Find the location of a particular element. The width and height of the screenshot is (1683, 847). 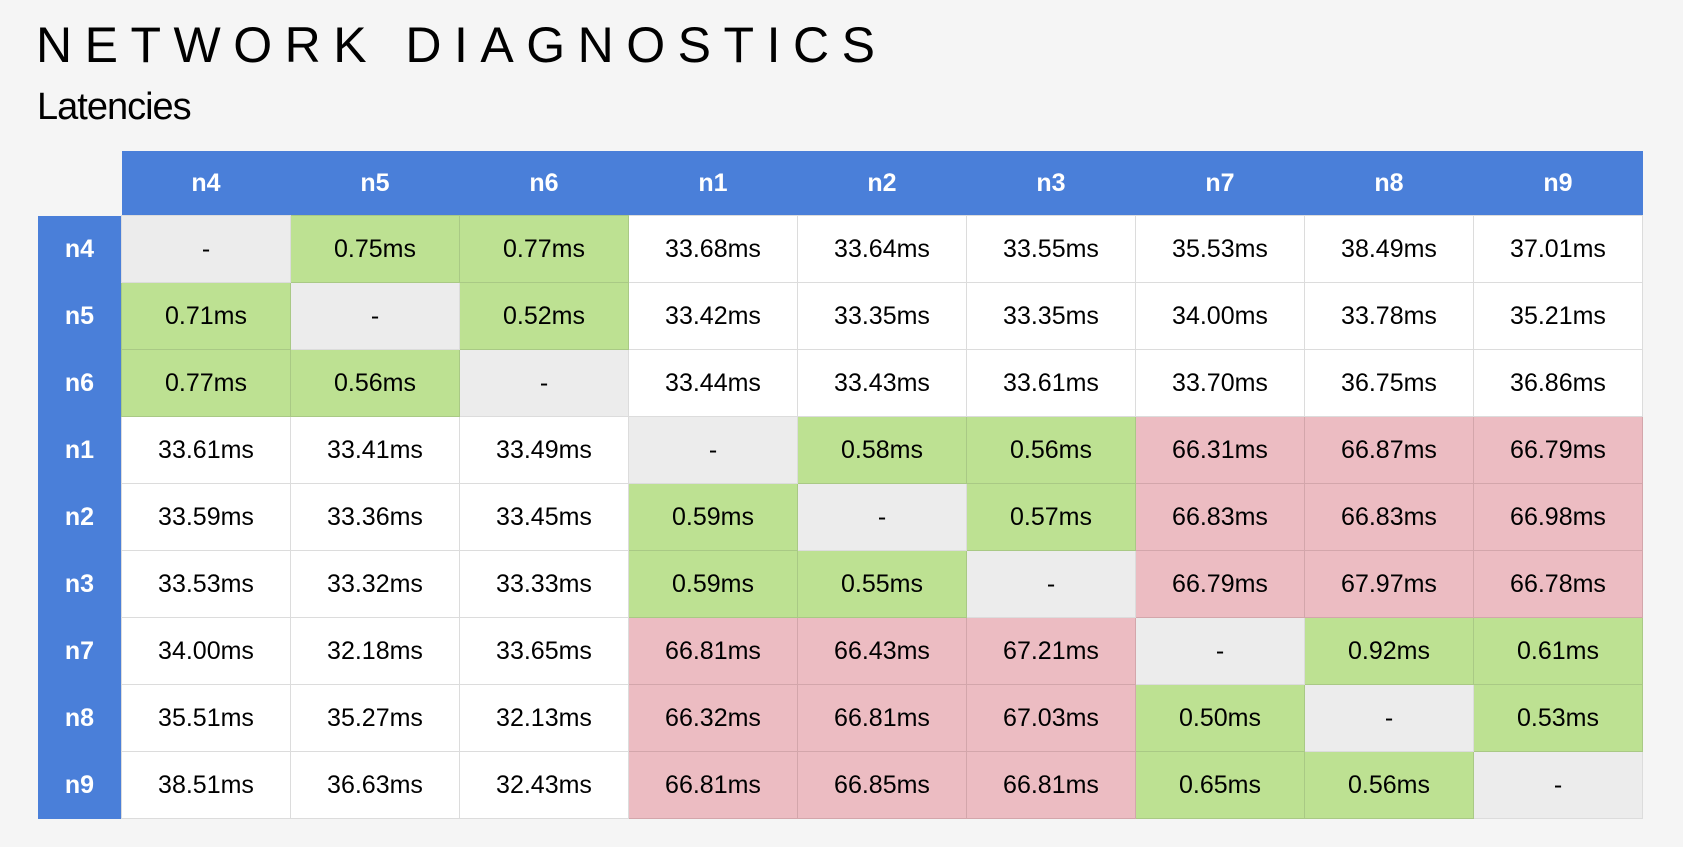

latency-cell: 33.65ms is located at coordinates (544, 651).